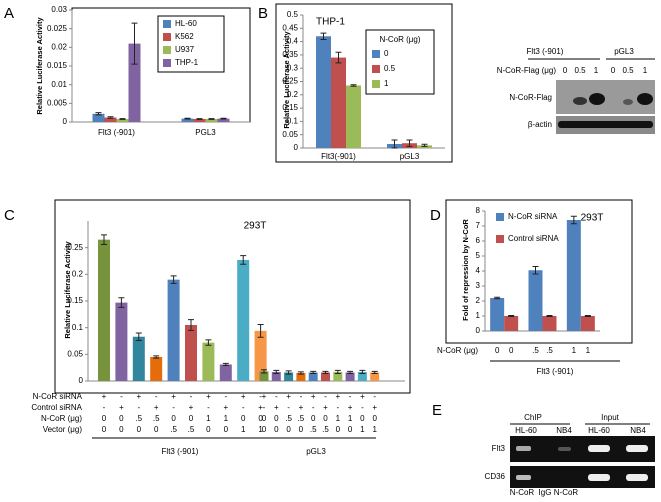 The image size is (661, 502). Describe the element at coordinates (599, 430) in the screenshot. I see `gel-cell: HL-60` at that location.